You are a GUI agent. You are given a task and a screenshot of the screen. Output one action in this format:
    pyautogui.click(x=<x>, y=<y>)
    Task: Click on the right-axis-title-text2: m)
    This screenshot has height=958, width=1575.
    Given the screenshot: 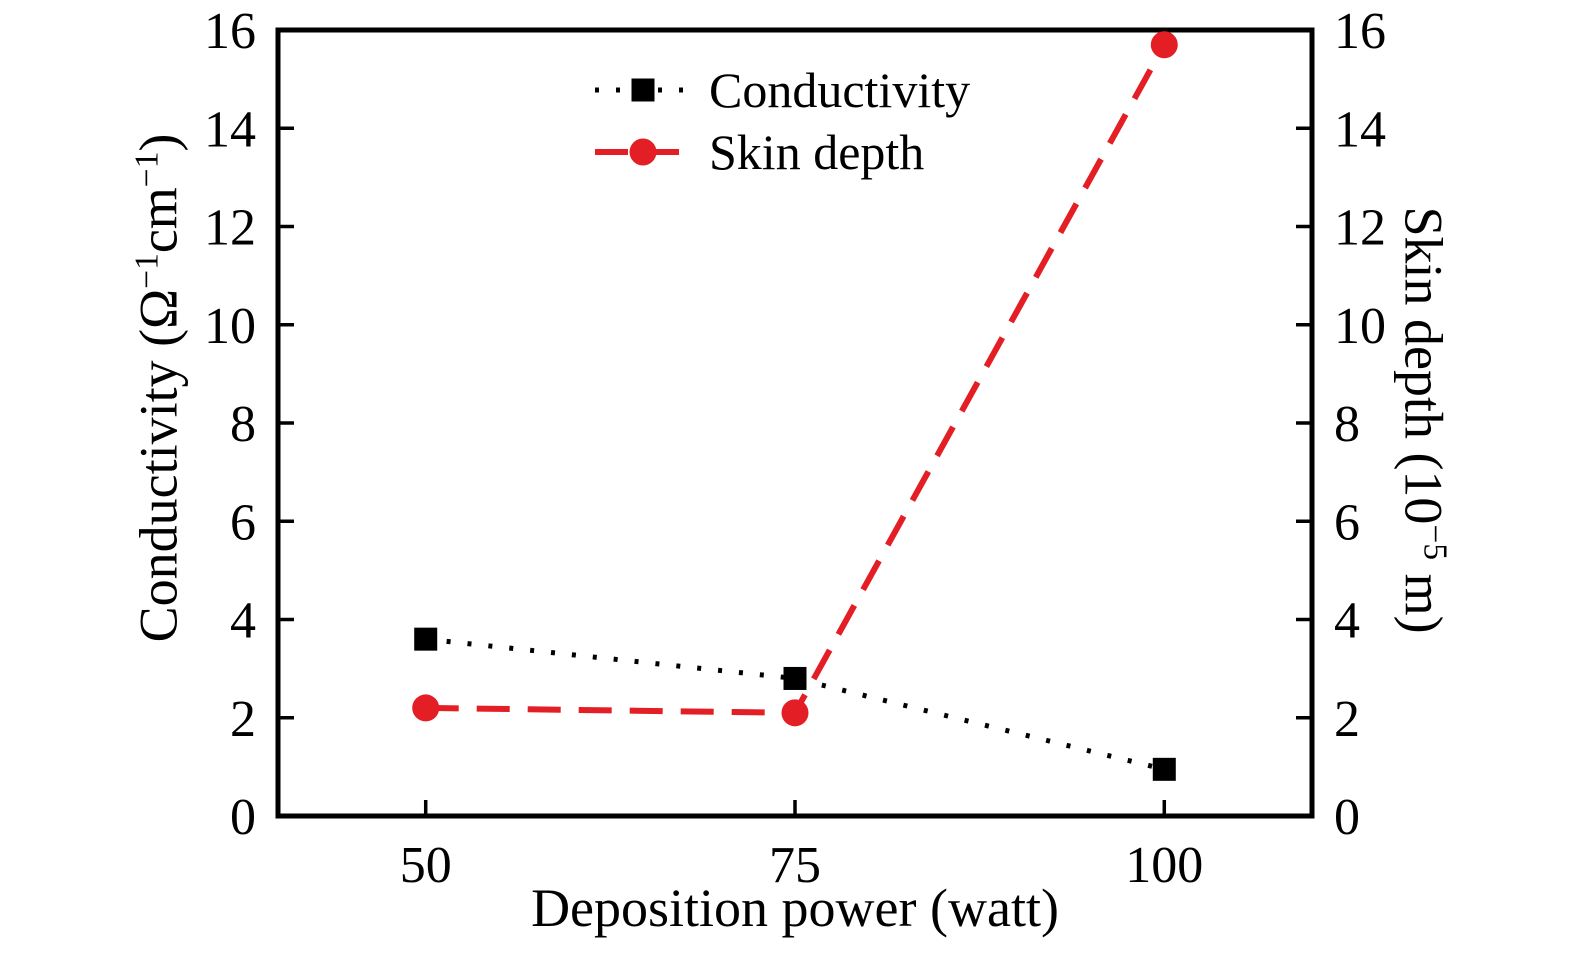 What is the action you would take?
    pyautogui.click(x=1423, y=597)
    